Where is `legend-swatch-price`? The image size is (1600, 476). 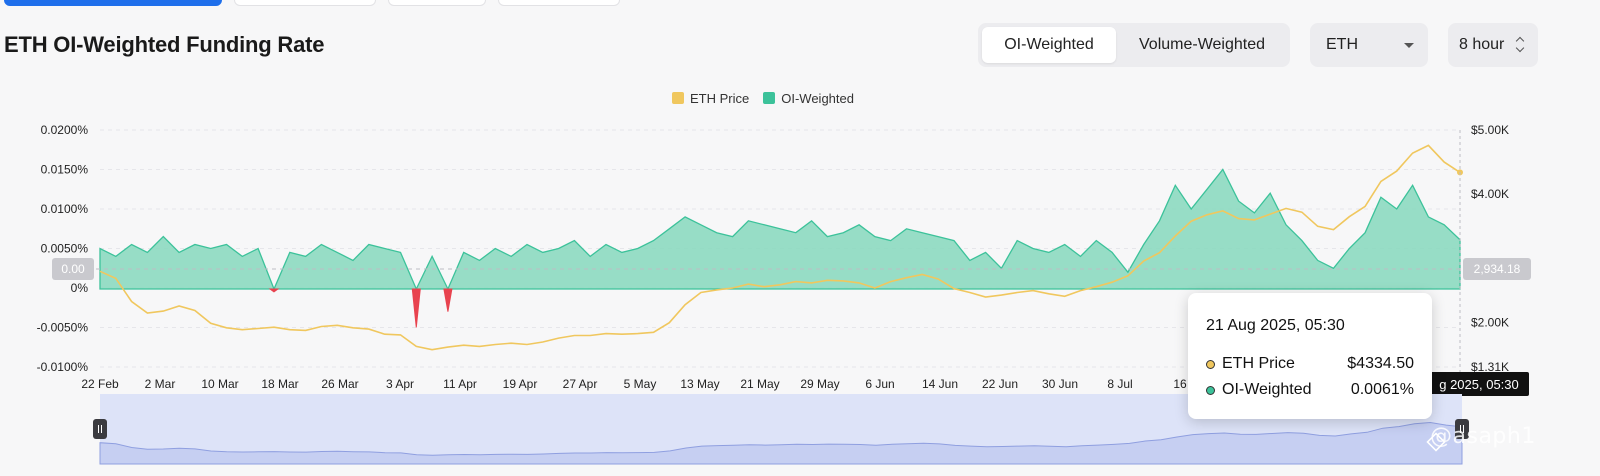 legend-swatch-price is located at coordinates (678, 98).